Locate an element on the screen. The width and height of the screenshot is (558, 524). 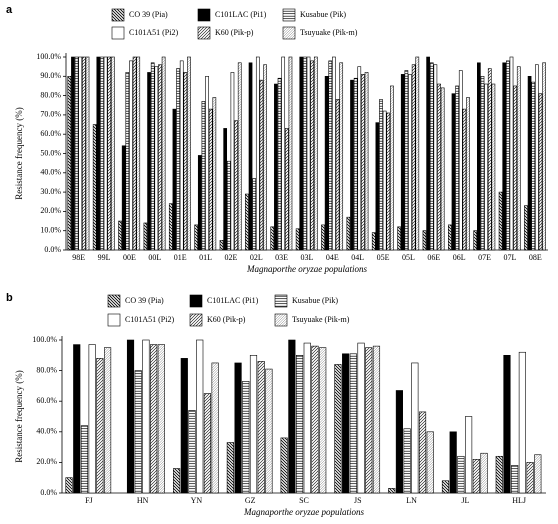
x-tick-label: 03E is located at coordinates (281, 257).